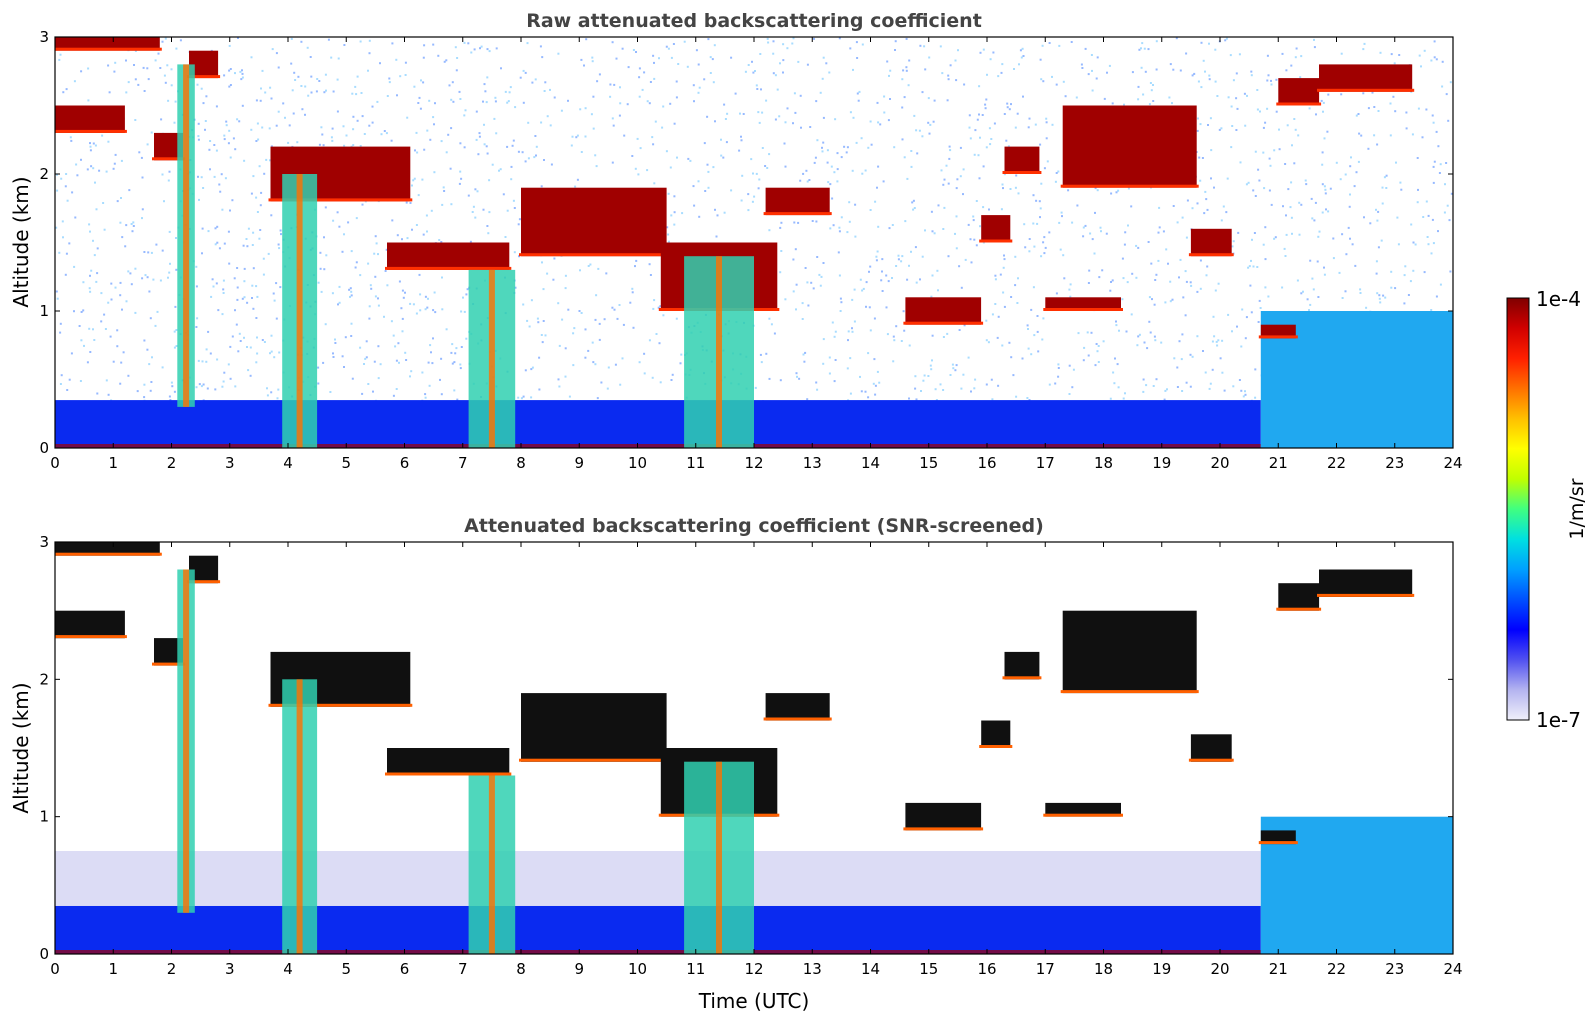  I want to click on x-tick-label: 0, so click(55, 969).